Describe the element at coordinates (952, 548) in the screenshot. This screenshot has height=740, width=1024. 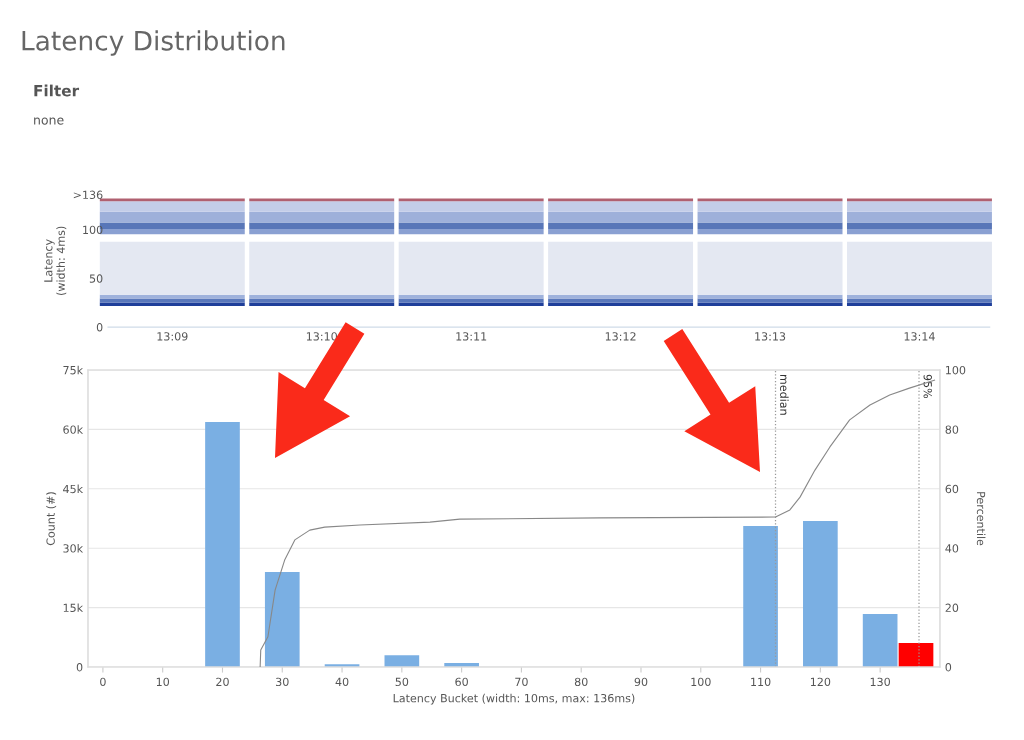
I see `y2-tick-label: 40` at that location.